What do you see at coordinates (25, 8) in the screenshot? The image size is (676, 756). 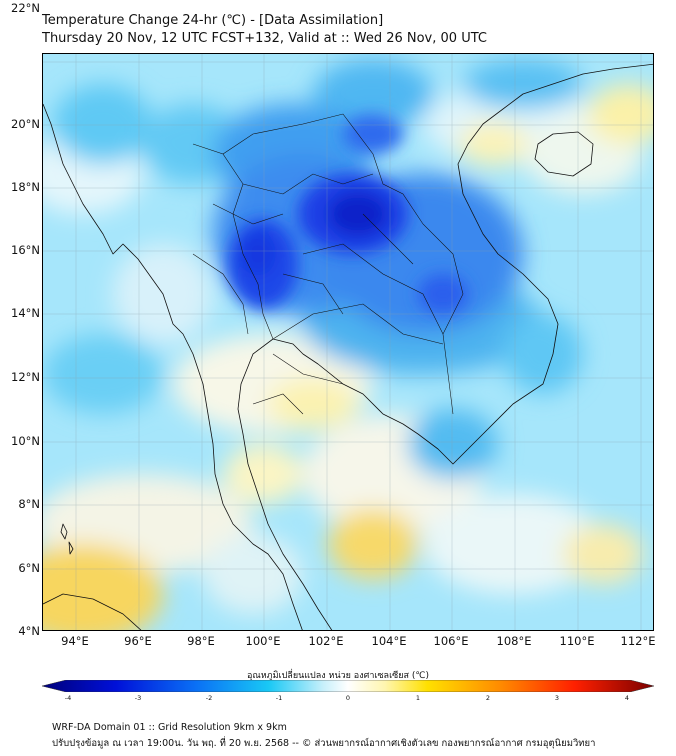 I see `lat-label-22n: 22°N` at bounding box center [25, 8].